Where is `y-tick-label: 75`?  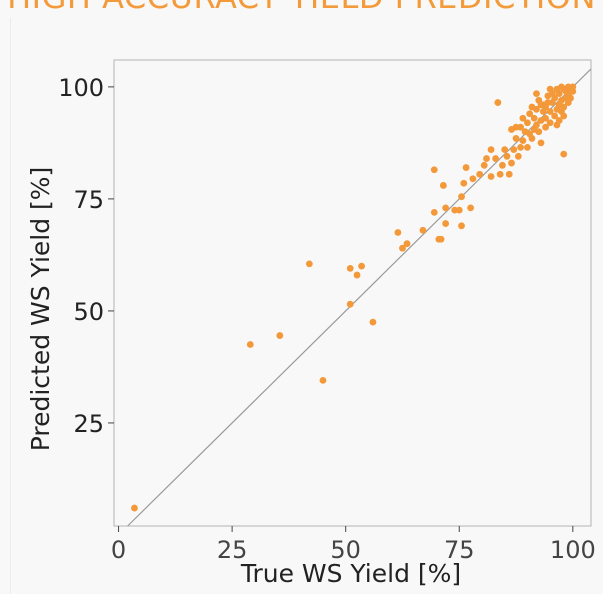 y-tick-label: 75 is located at coordinates (88, 200).